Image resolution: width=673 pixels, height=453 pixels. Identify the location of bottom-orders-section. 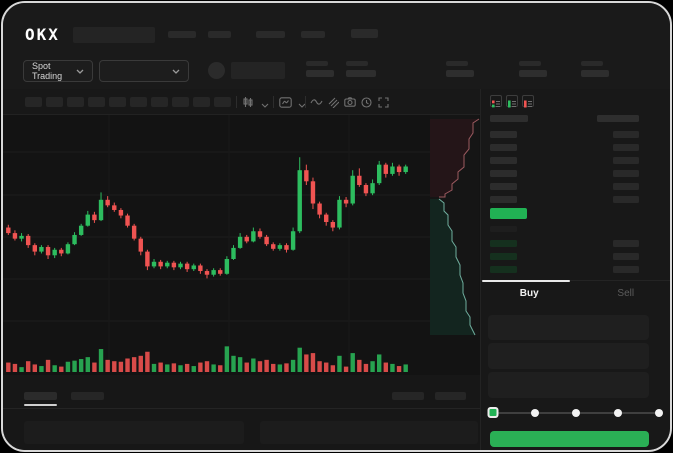
(241, 412).